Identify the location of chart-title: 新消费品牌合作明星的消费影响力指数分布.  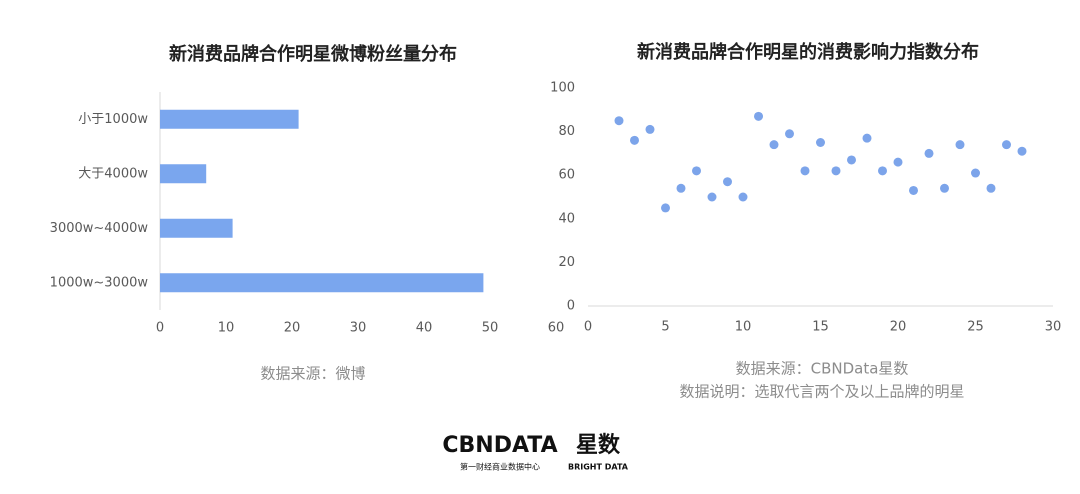
(808, 52).